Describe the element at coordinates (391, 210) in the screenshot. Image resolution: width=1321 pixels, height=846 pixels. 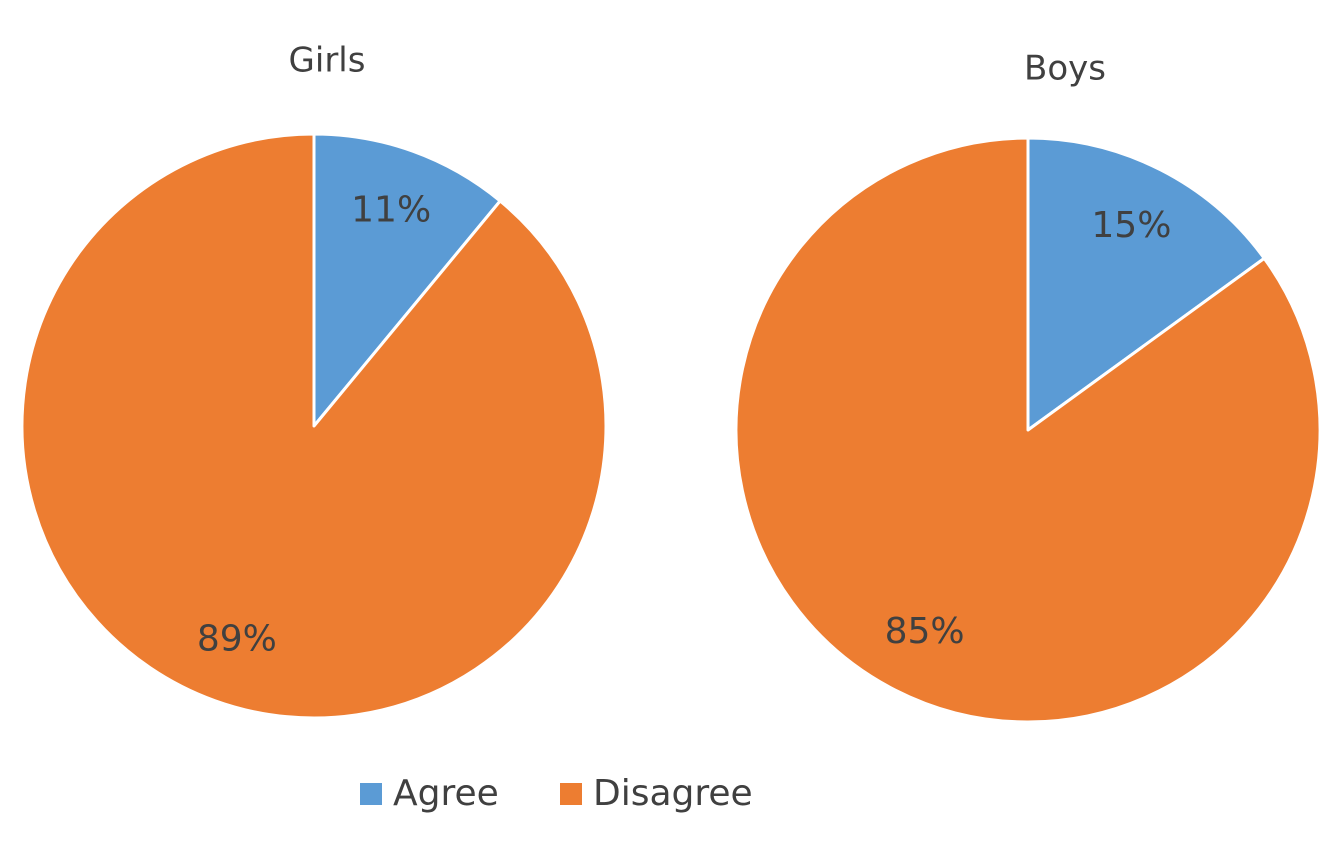
I see `data-label: 11%` at that location.